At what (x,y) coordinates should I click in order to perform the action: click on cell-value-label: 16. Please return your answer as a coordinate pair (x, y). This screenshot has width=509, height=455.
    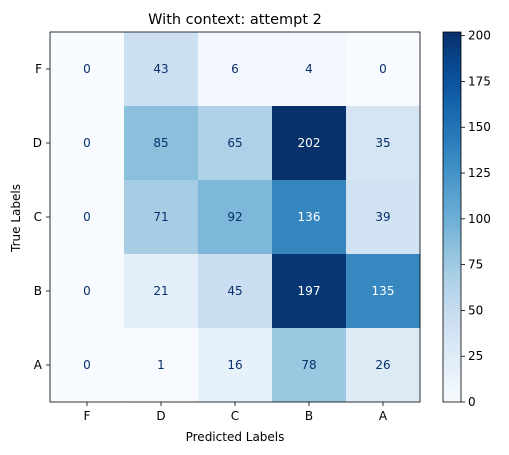
    Looking at the image, I should click on (234, 365).